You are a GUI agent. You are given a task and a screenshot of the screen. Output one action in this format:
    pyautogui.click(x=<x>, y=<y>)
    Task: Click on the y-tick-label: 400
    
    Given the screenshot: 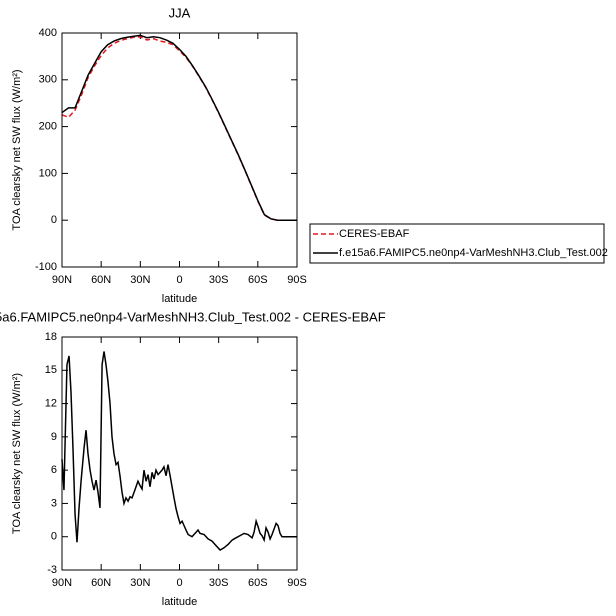 What is the action you would take?
    pyautogui.click(x=48, y=33)
    